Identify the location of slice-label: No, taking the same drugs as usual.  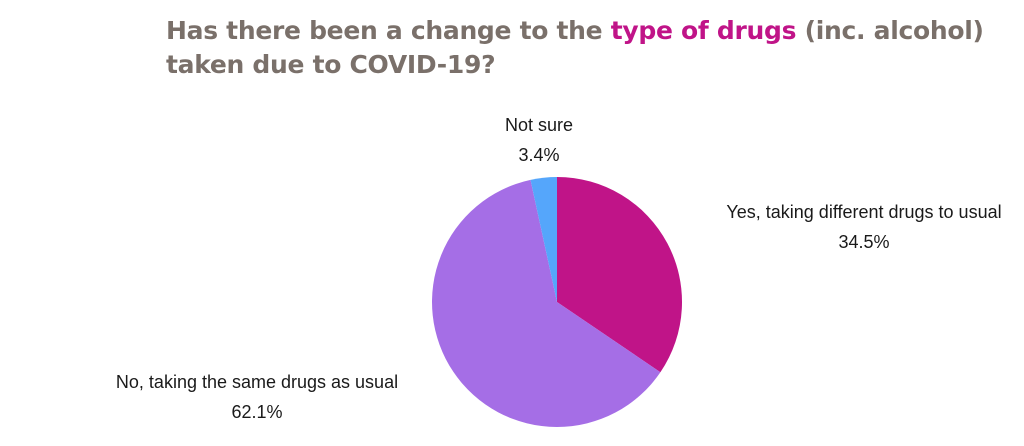
(257, 382).